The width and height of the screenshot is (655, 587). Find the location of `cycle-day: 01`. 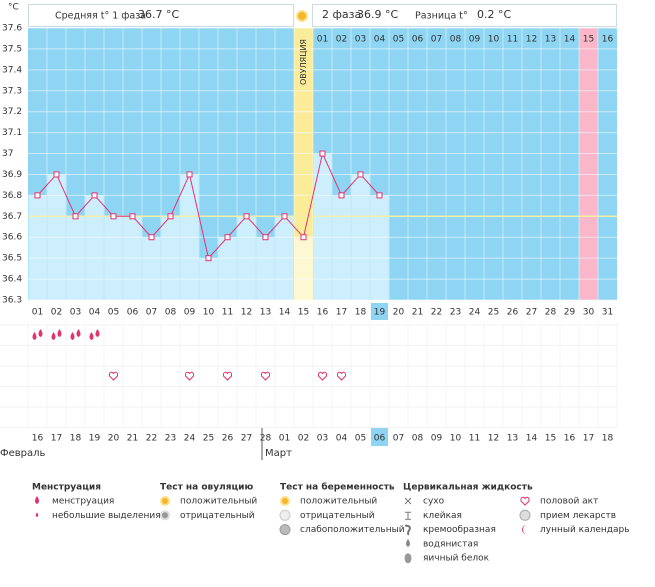

cycle-day: 01 is located at coordinates (322, 40).